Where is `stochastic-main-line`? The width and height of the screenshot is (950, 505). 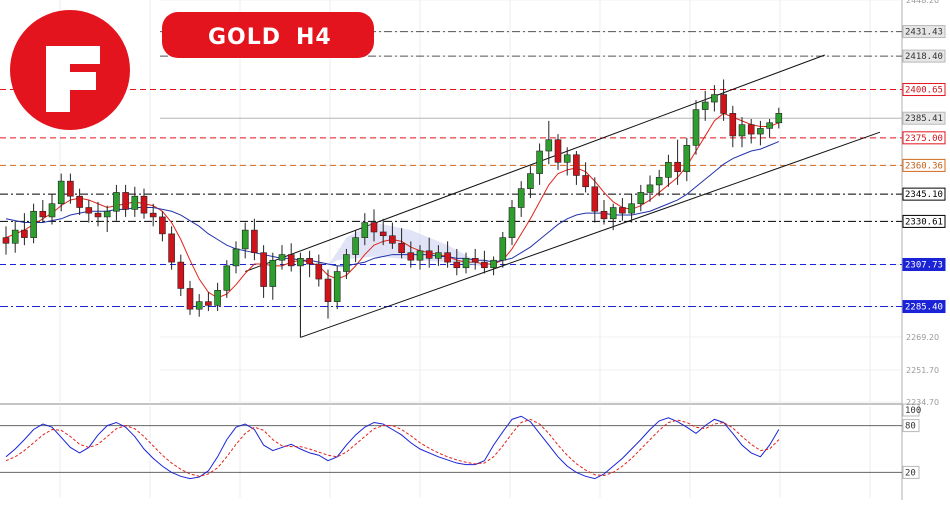
stochastic-main-line is located at coordinates (392, 447).